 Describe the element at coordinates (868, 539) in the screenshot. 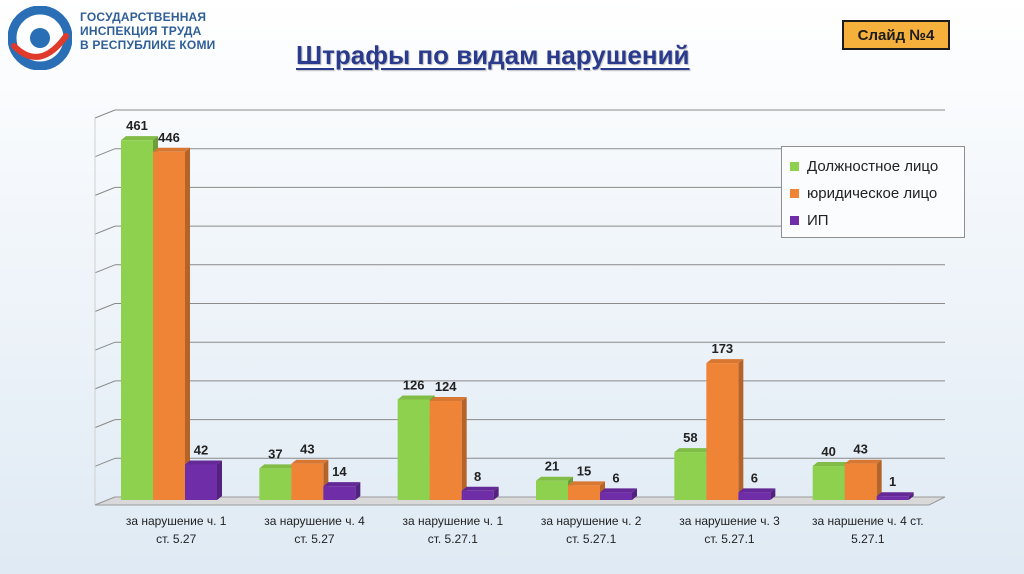

I see `category-label: 5.27.1` at that location.